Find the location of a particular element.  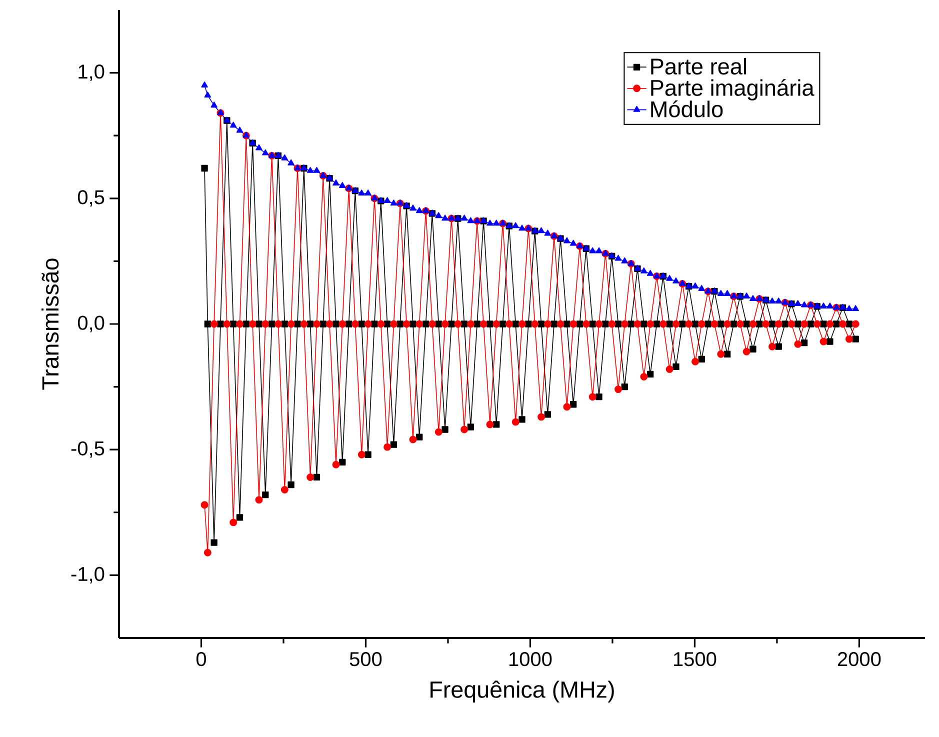

x-tick-label: 0 is located at coordinates (201, 659).